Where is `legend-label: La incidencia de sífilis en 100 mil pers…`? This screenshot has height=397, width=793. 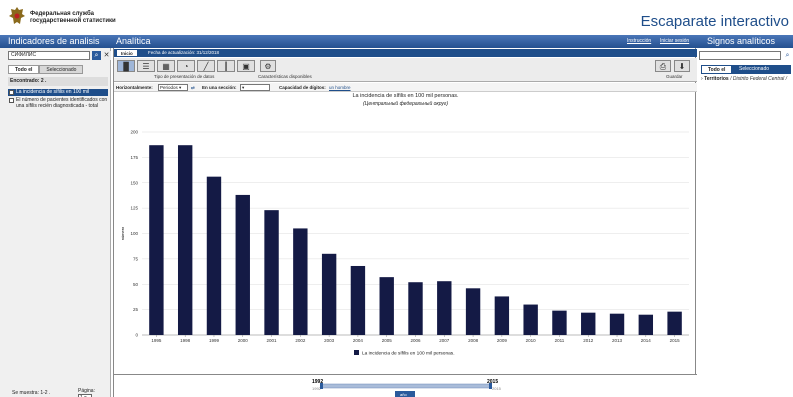 legend-label: La incidencia de sífilis en 100 mil pers… is located at coordinates (408, 354).